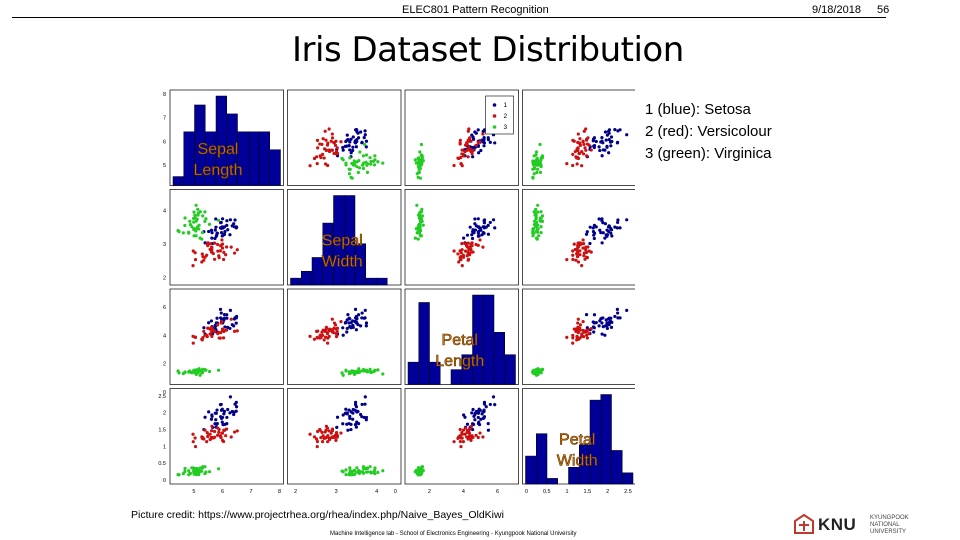 Image resolution: width=960 pixels, height=540 pixels. Describe the element at coordinates (164, 119) in the screenshot. I see `y-tick-label: 7` at that location.